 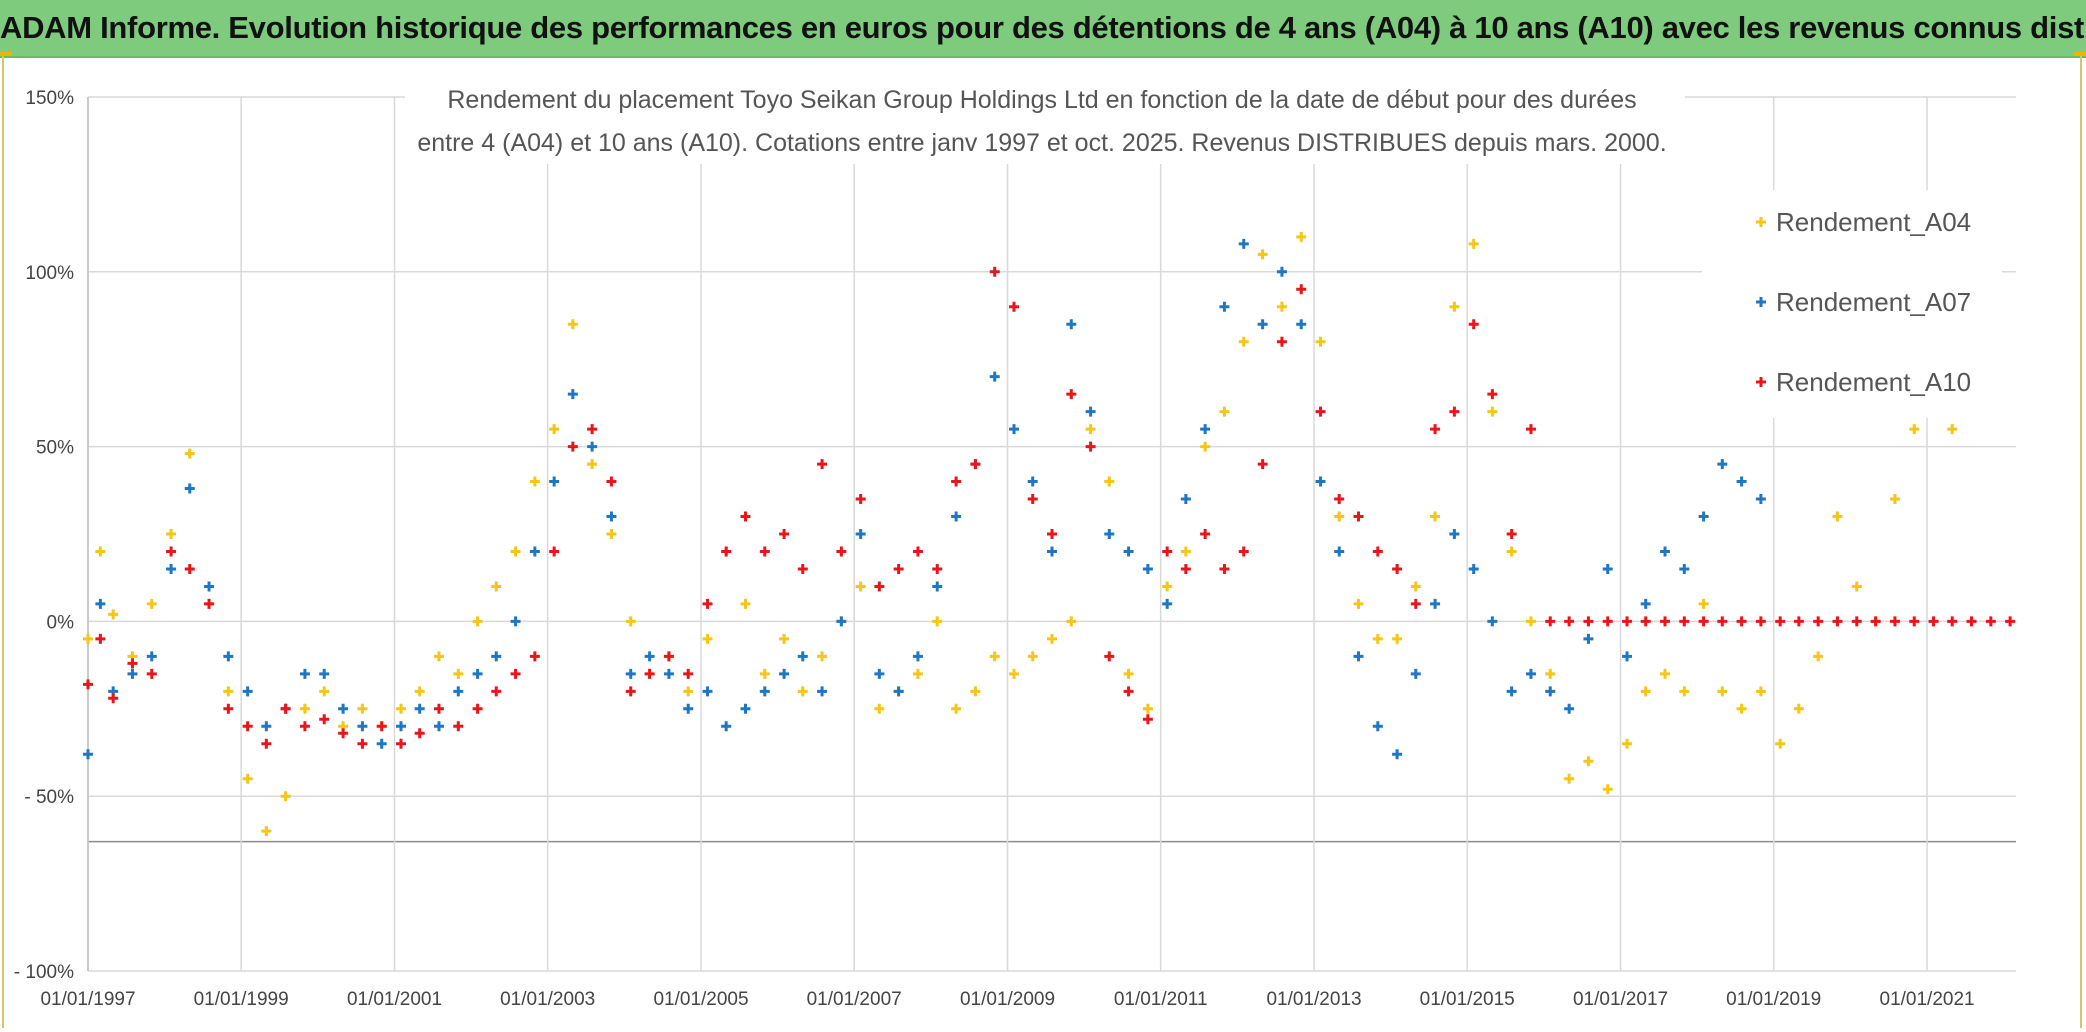 I want to click on x-tick-label: 01/01/2003, so click(x=547, y=999).